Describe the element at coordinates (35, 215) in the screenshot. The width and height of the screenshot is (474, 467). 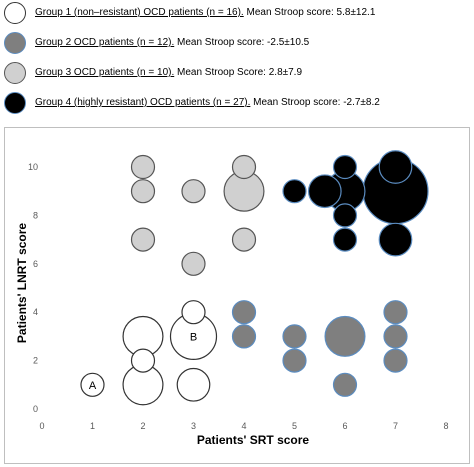
I see `y-tick-label: 8` at that location.